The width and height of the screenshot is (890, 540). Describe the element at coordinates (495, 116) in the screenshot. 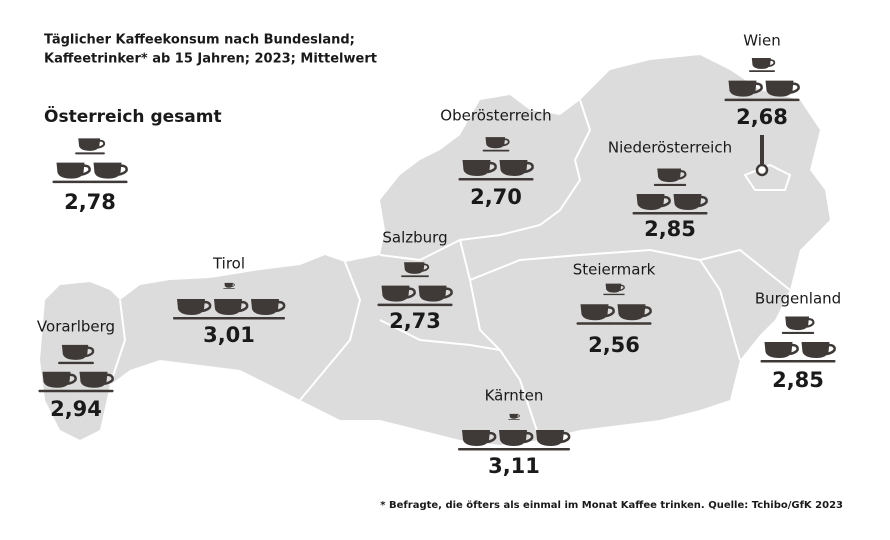

I see `region-name: Oberösterreich` at that location.